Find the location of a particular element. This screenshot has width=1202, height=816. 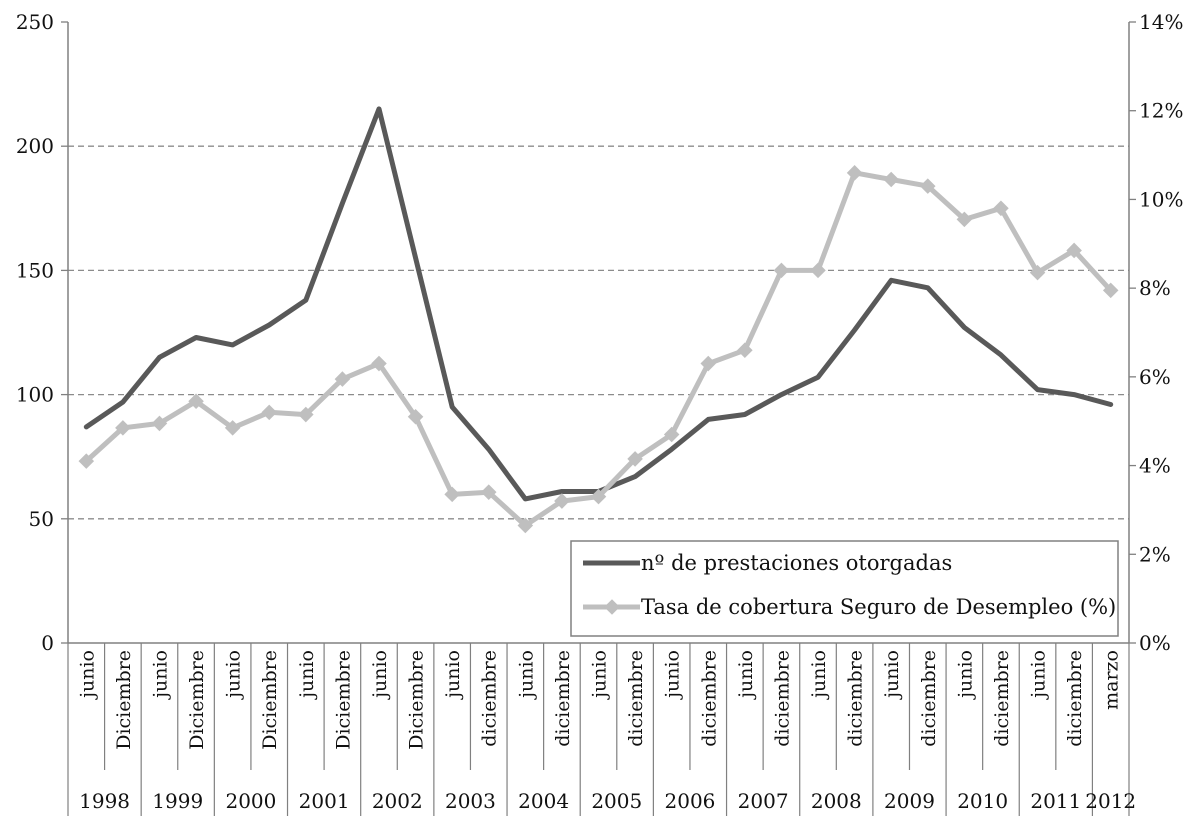

year-label: 2009 is located at coordinates (909, 801).